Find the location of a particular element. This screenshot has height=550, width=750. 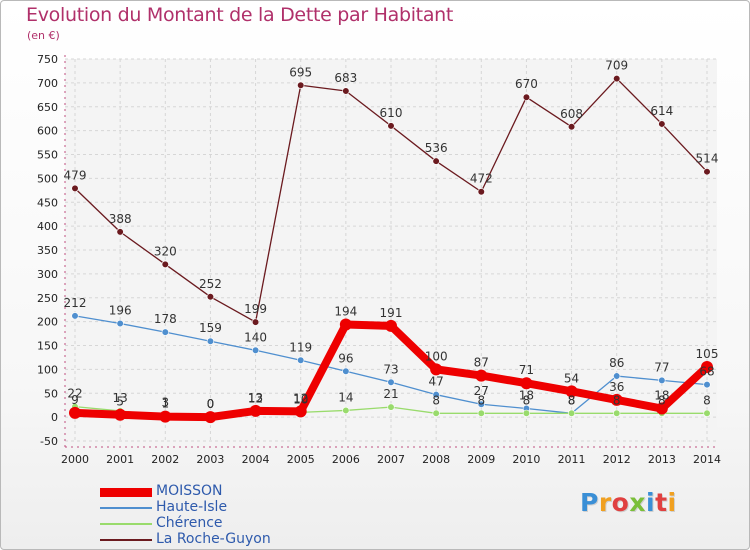

data-label-ch-rence: 3 is located at coordinates (165, 403).